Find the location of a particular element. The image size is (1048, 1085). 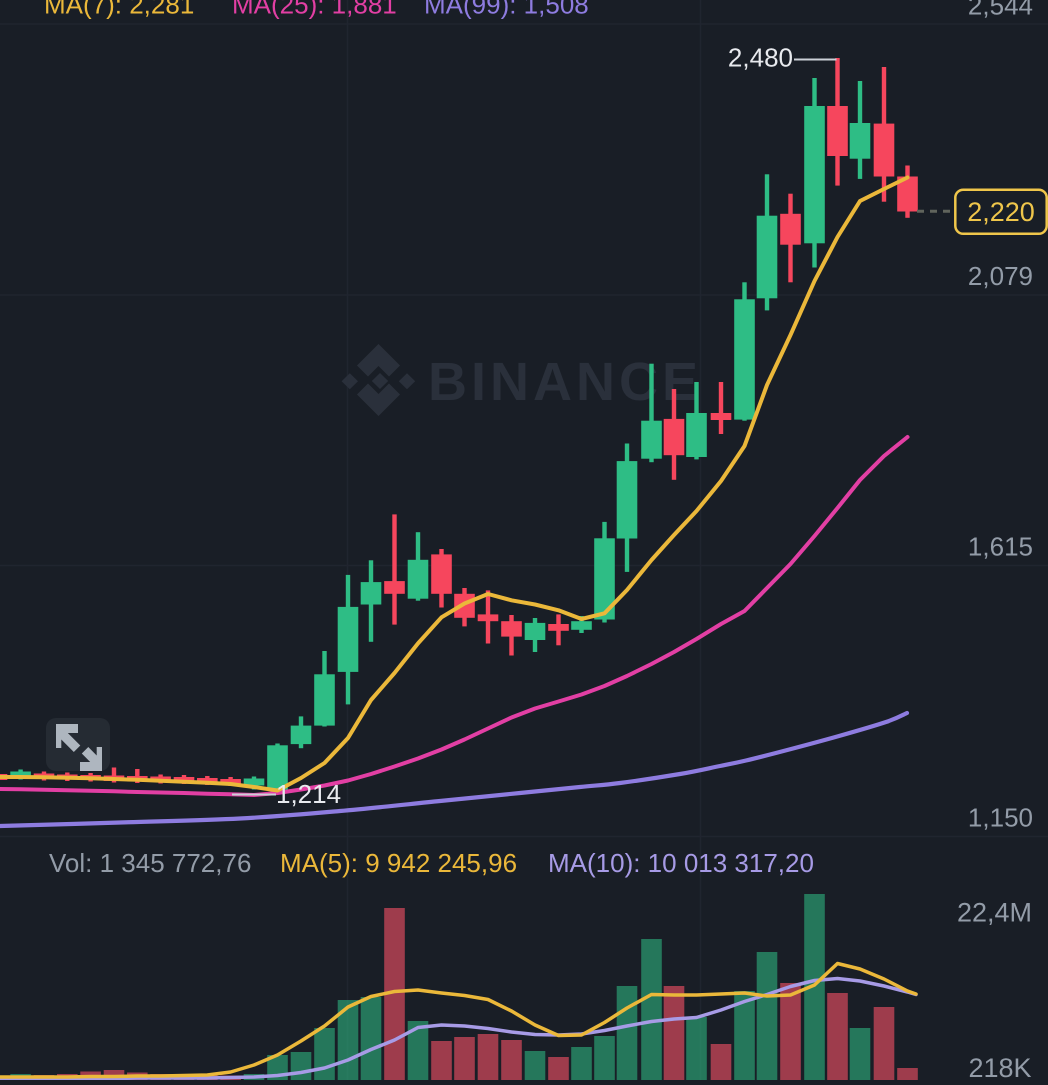

svg-text: BINANCE is located at coordinates (565, 382).